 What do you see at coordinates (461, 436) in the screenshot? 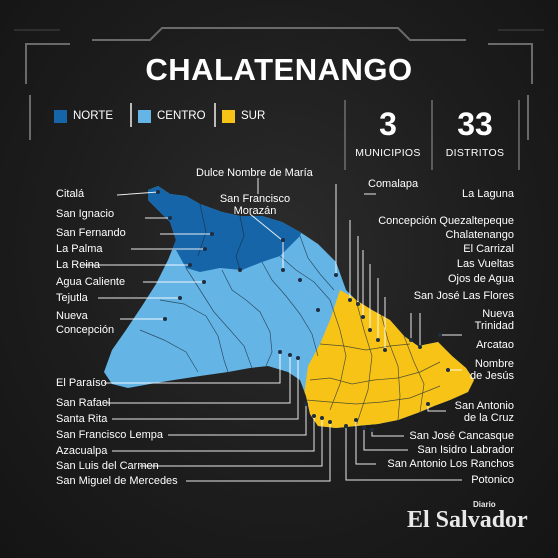
I see `label-san-jose-cancasque: San José Cancasque` at bounding box center [461, 436].